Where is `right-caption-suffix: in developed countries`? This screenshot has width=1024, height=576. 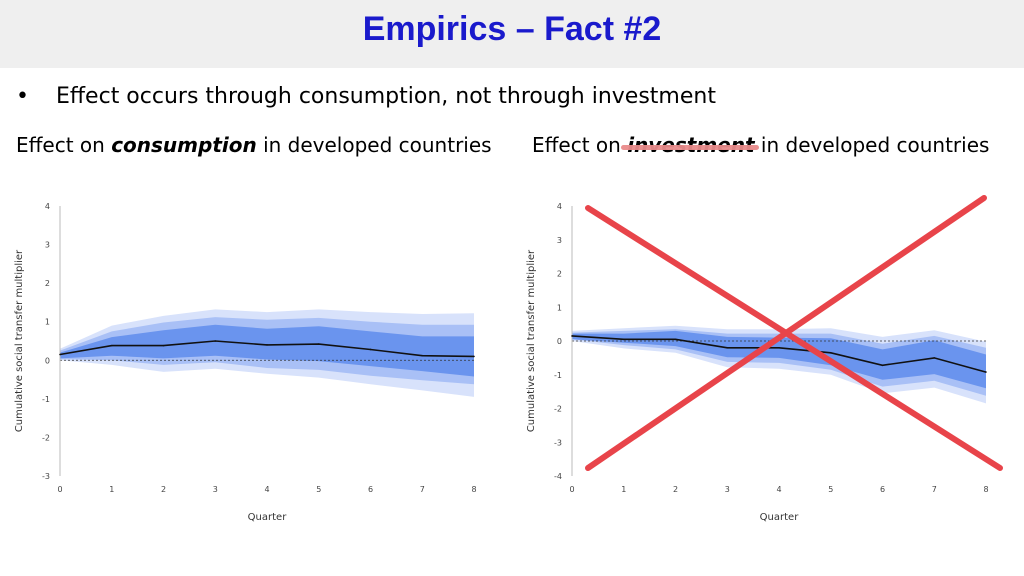
right-caption-suffix: in developed countries is located at coordinates (872, 145).